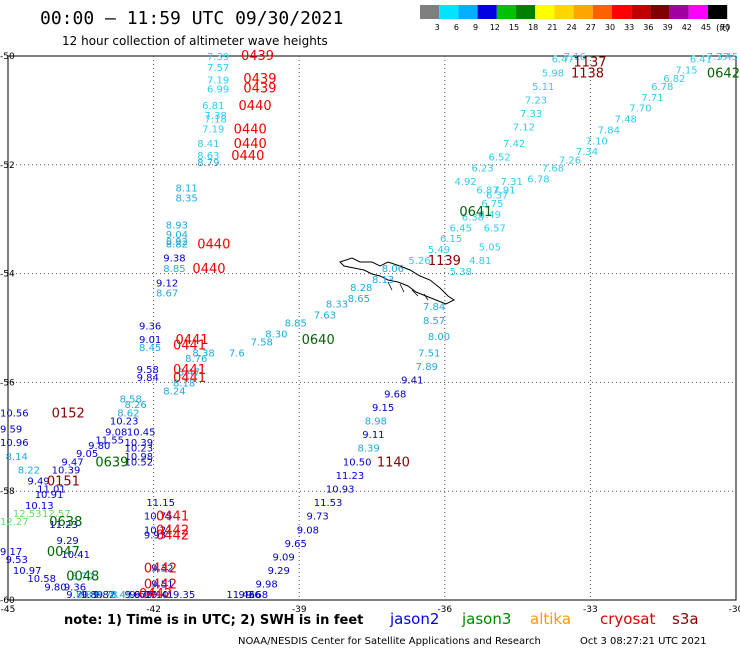  I want to click on wave-height-label: 10.93, so click(340, 489).